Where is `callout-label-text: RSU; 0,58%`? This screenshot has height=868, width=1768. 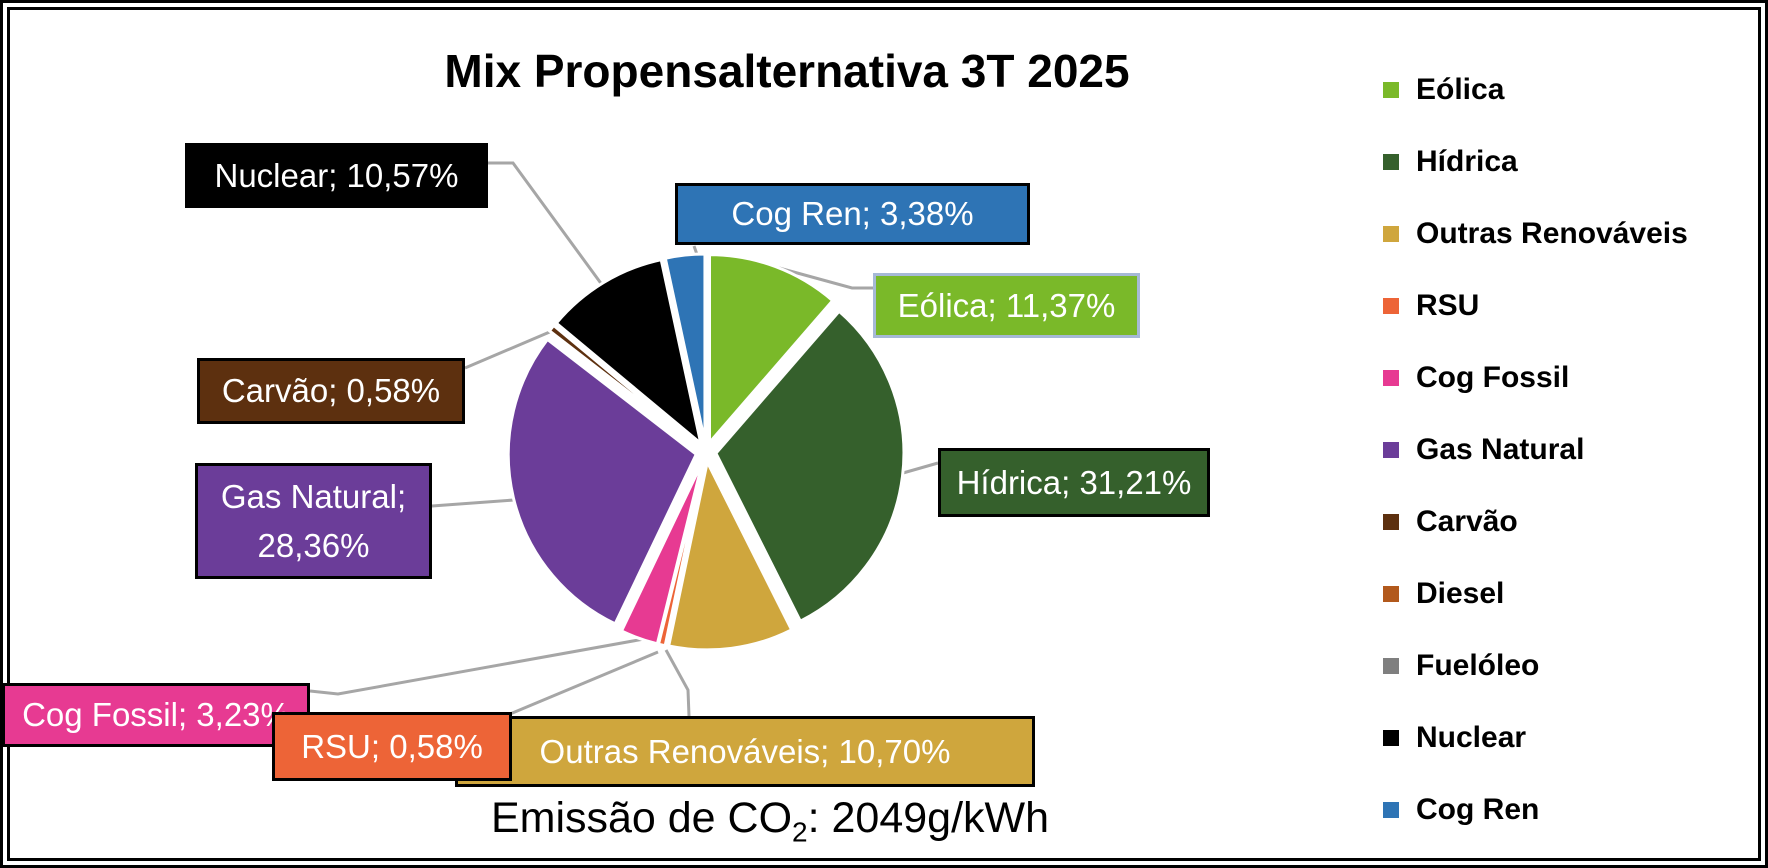 callout-label-text: RSU; 0,58% is located at coordinates (392, 746).